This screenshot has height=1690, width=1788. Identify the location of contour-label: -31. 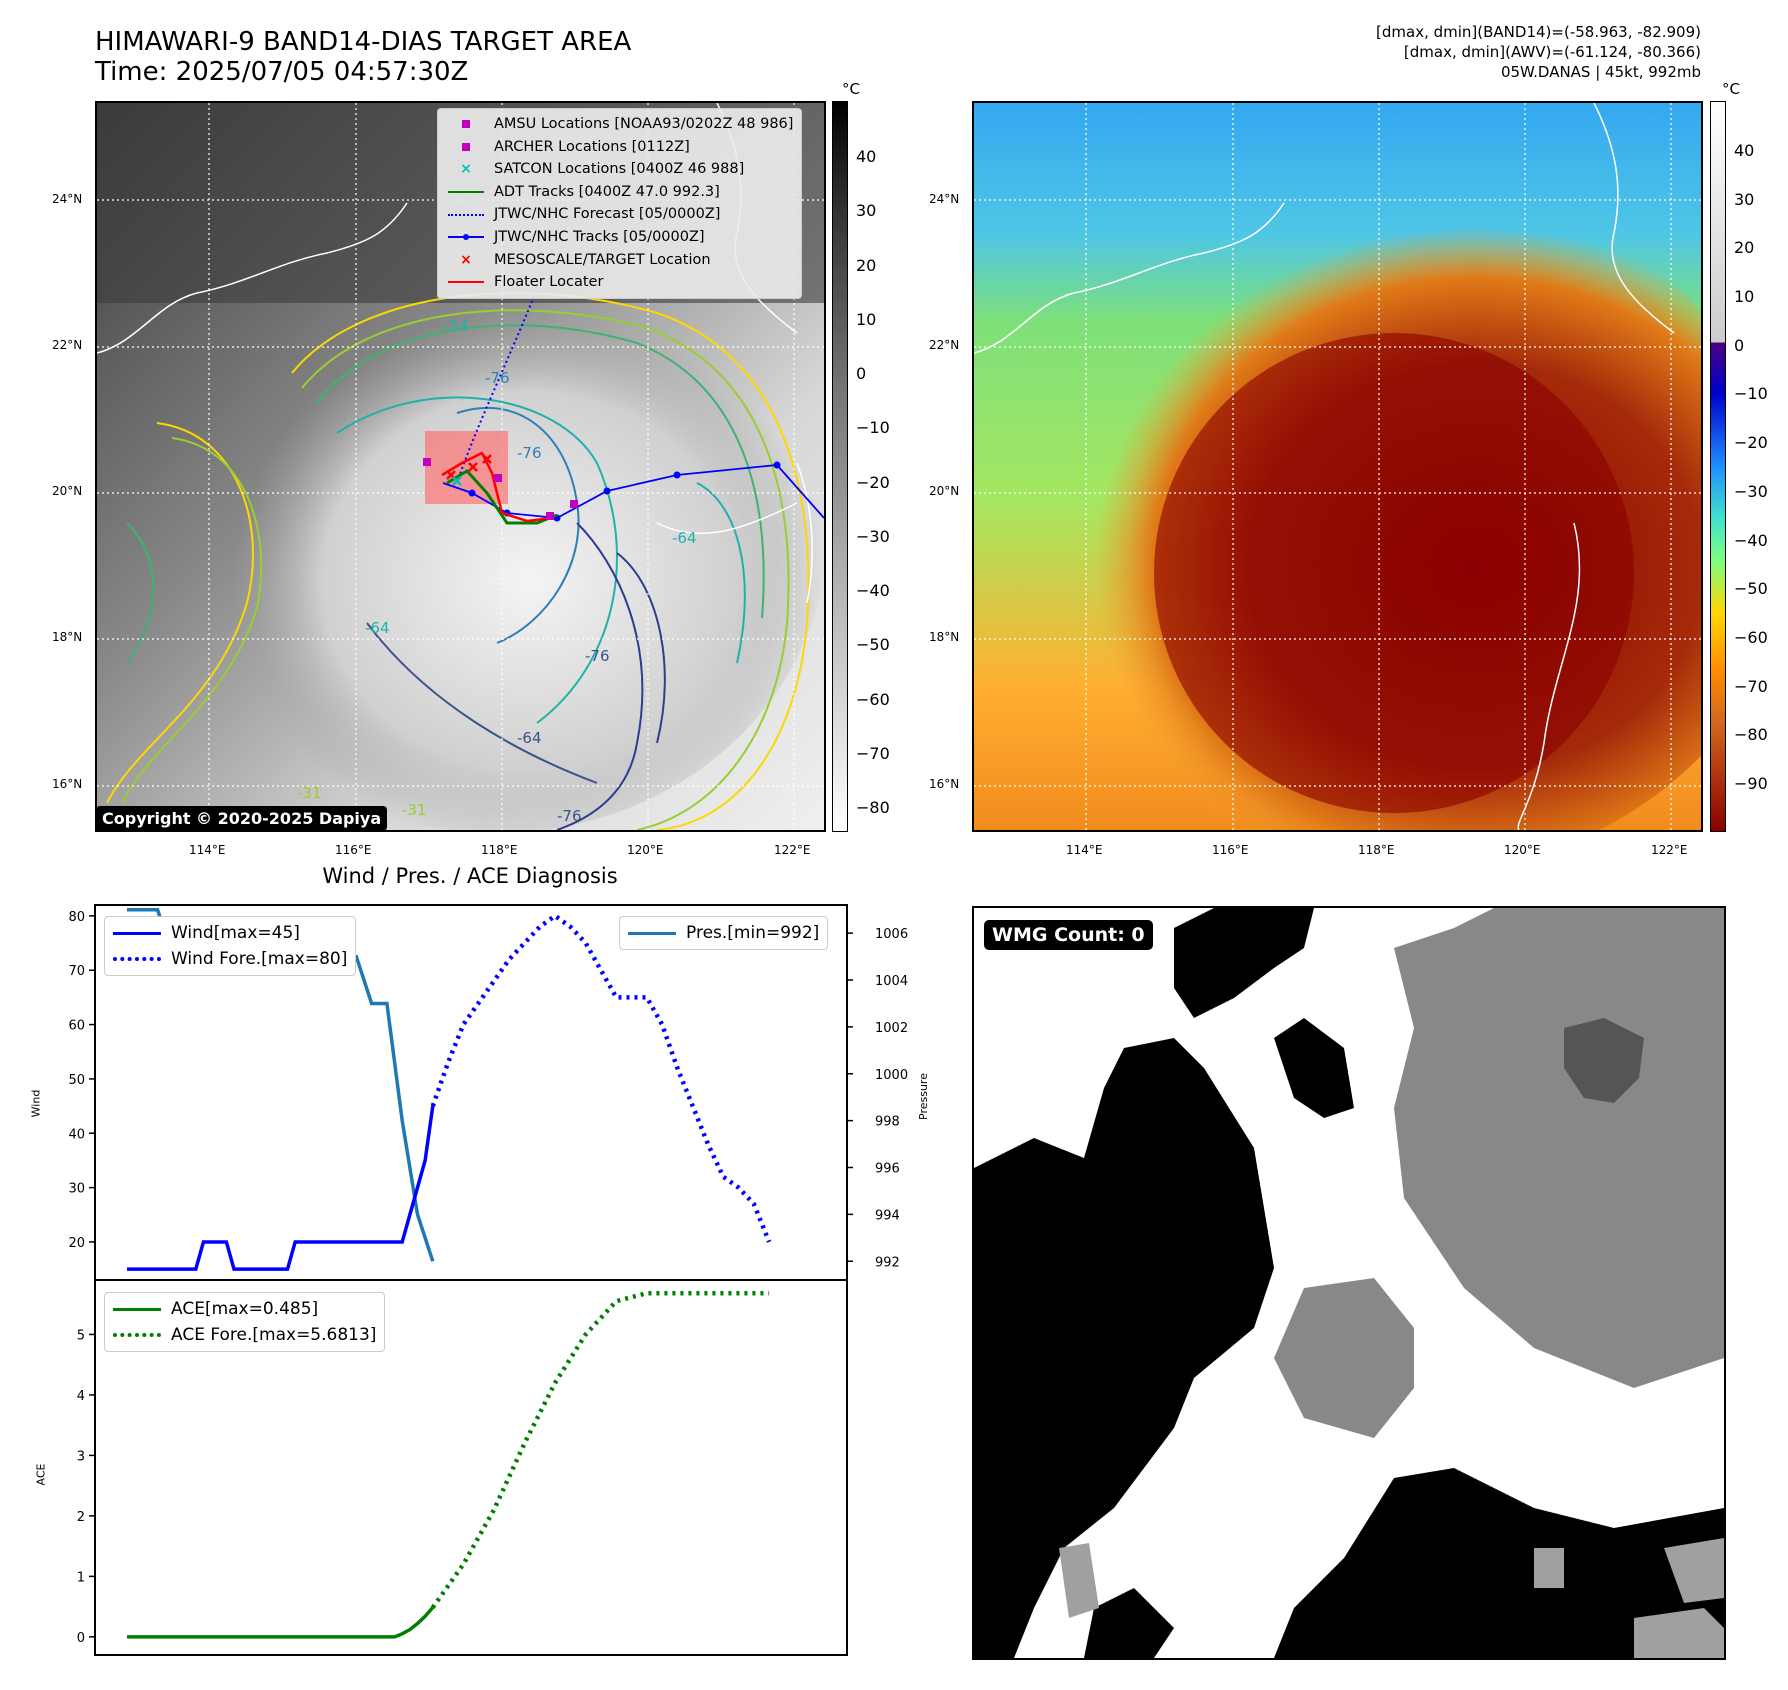
(414, 810).